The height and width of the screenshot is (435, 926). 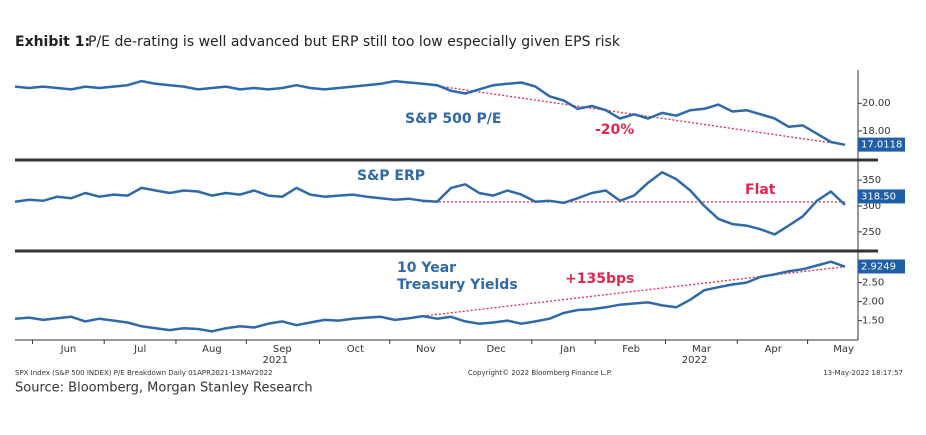 What do you see at coordinates (694, 360) in the screenshot?
I see `year-label: 2022` at bounding box center [694, 360].